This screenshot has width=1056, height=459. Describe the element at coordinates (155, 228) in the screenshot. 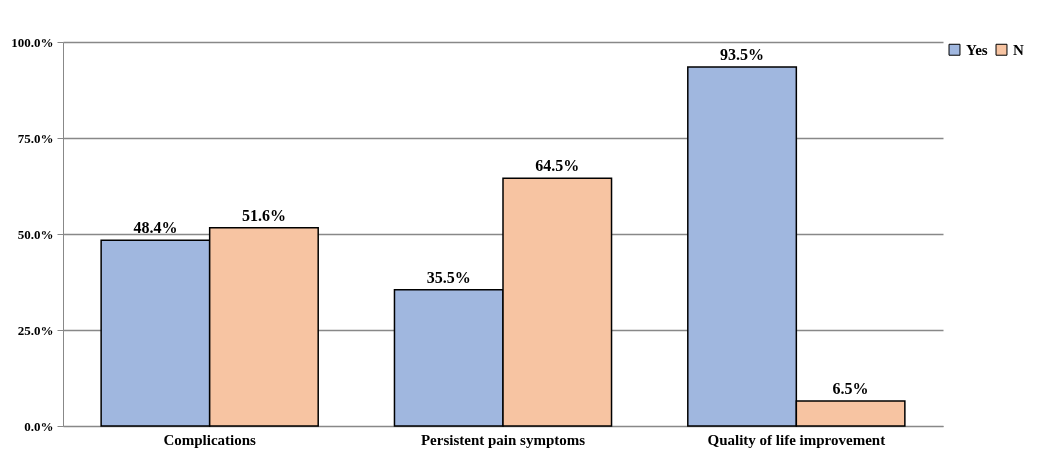

I see `data-label: 48.4%` at that location.